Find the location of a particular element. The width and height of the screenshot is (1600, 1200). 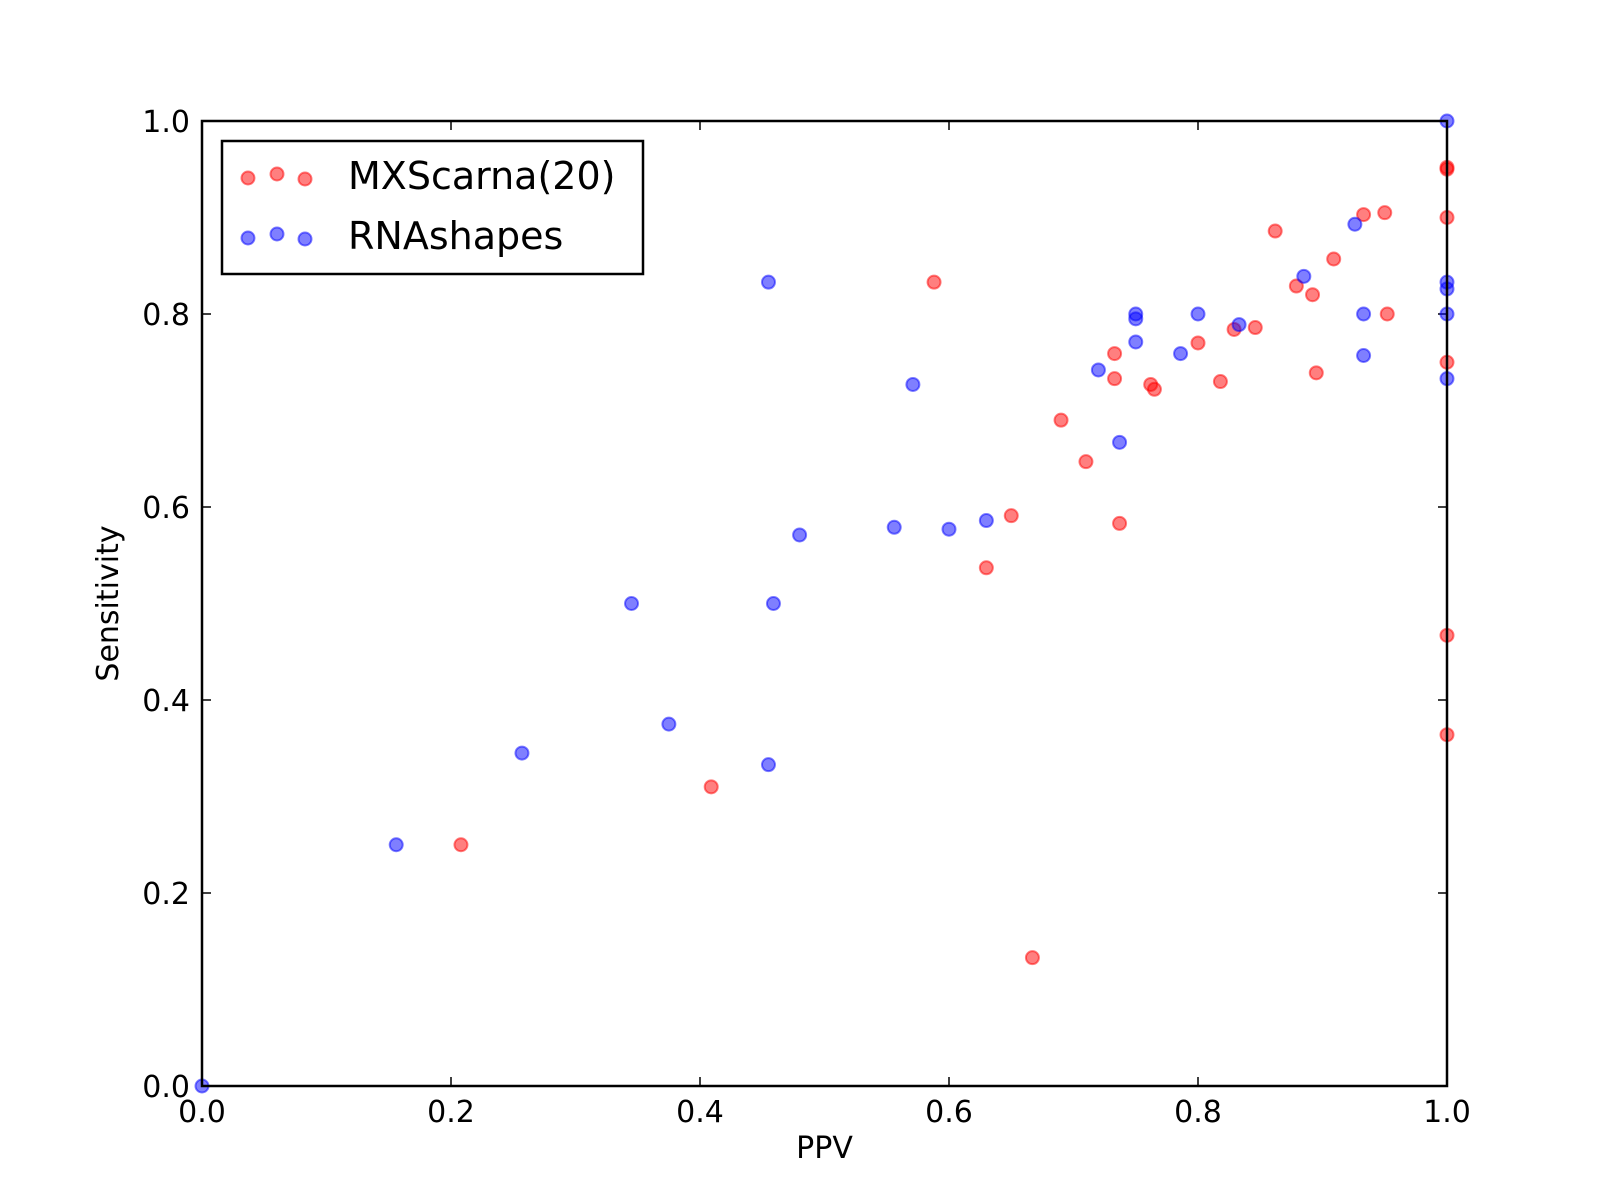

legend-marker-mxscarna is located at coordinates (276, 176).